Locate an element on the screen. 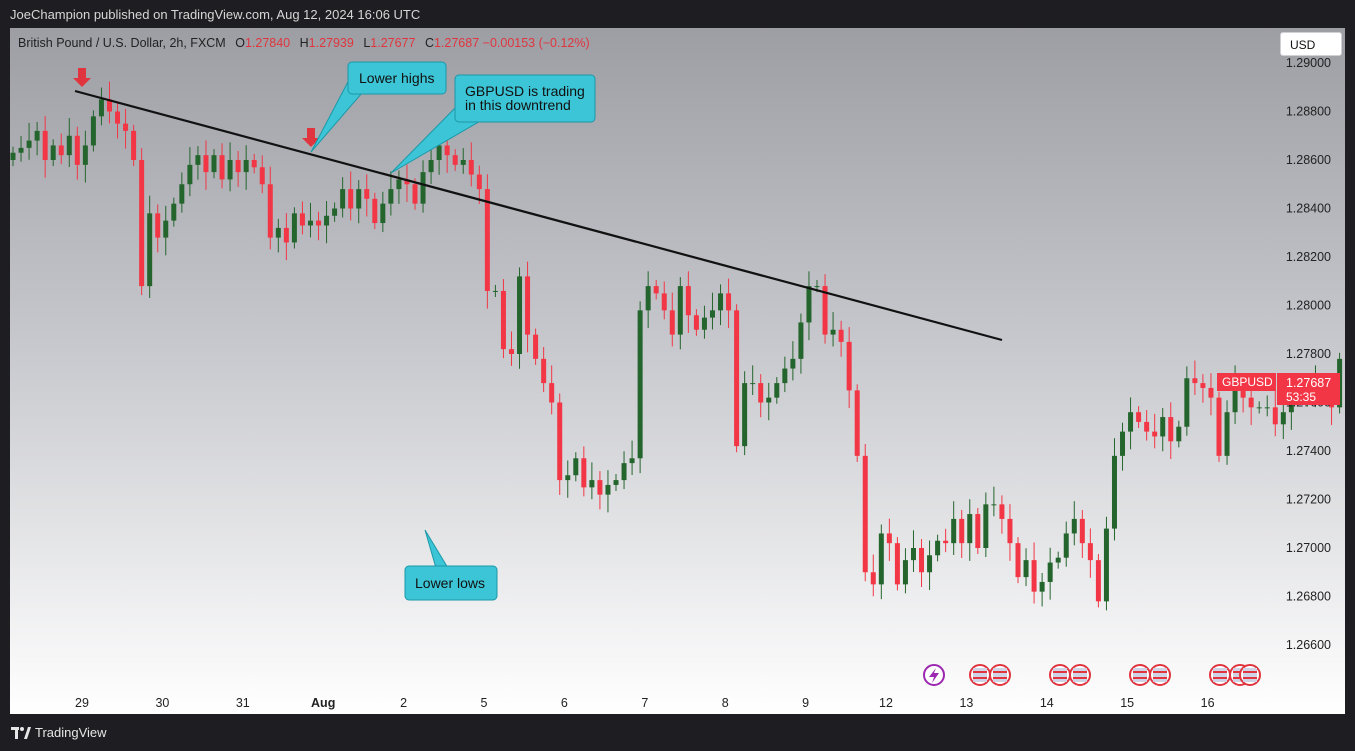 The width and height of the screenshot is (1355, 751). time-axis: 29 30 31 Aug 2 5 6 7 8 9 12 13 14 15 16 is located at coordinates (645, 703).